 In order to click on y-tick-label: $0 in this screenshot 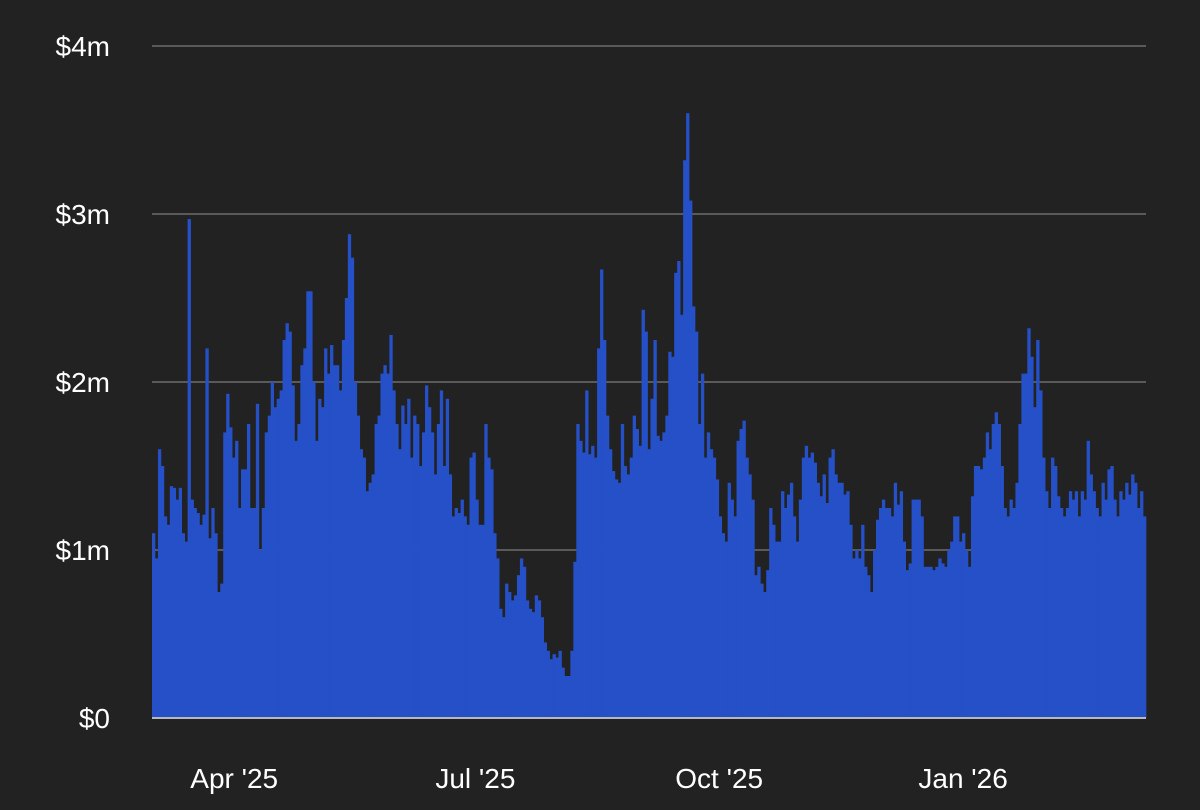, I will do `click(94, 718)`.